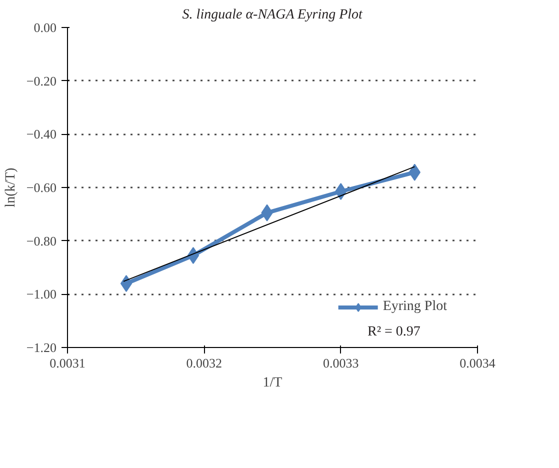 The image size is (559, 468). Describe the element at coordinates (272, 383) in the screenshot. I see `x-axis-title: 1/T` at that location.